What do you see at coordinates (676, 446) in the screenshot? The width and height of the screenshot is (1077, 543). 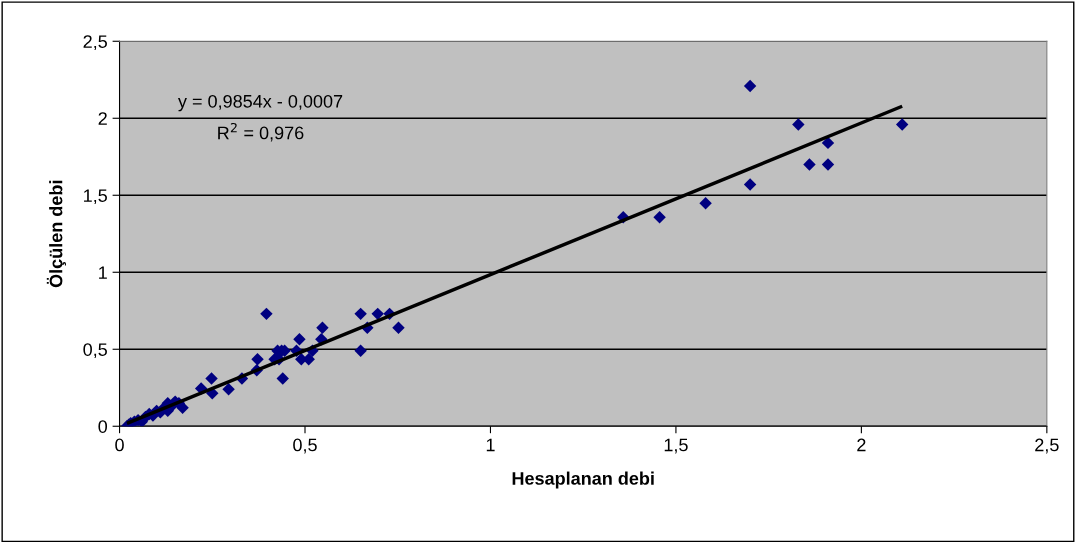 I see `x-tick-label: 1,5` at bounding box center [676, 446].